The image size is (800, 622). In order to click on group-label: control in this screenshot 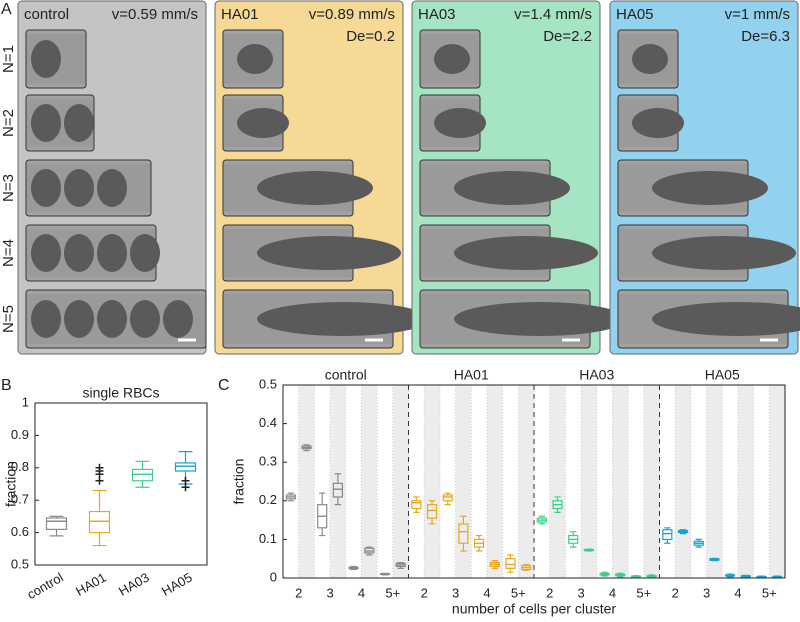, I will do `click(346, 375)`.